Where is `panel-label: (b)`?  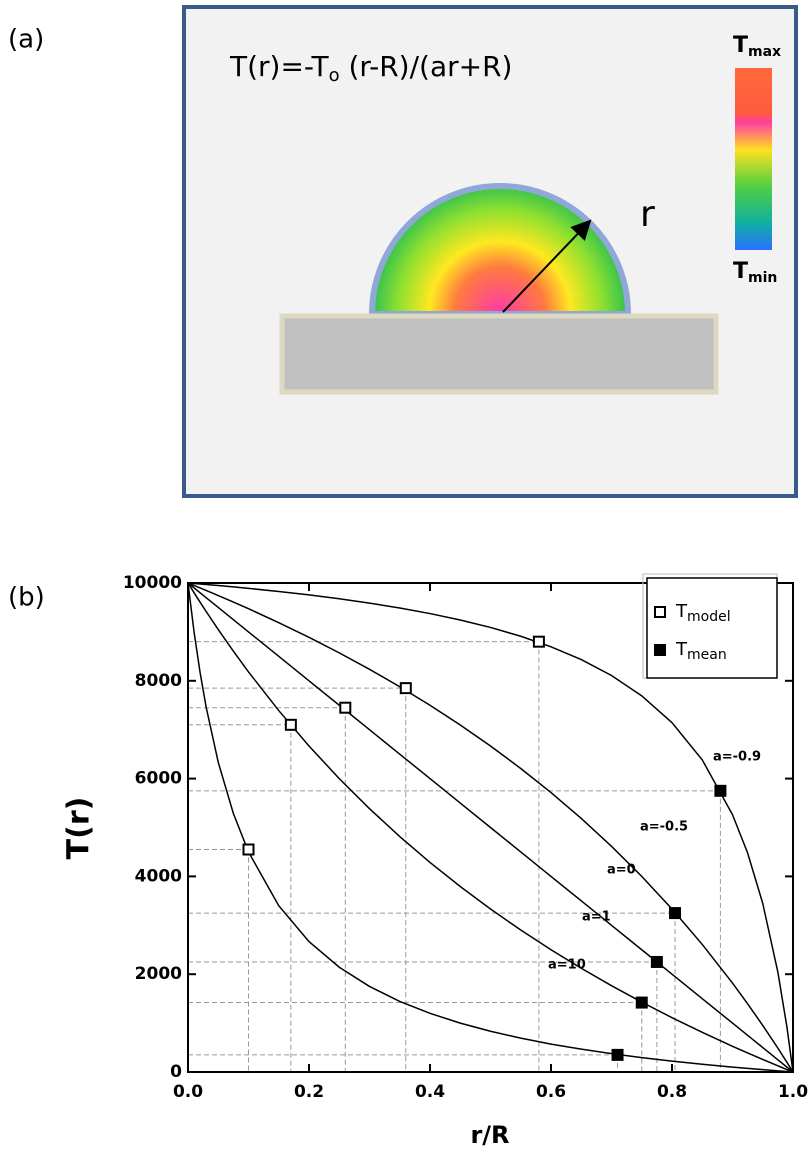 panel-label: (b) is located at coordinates (26, 598).